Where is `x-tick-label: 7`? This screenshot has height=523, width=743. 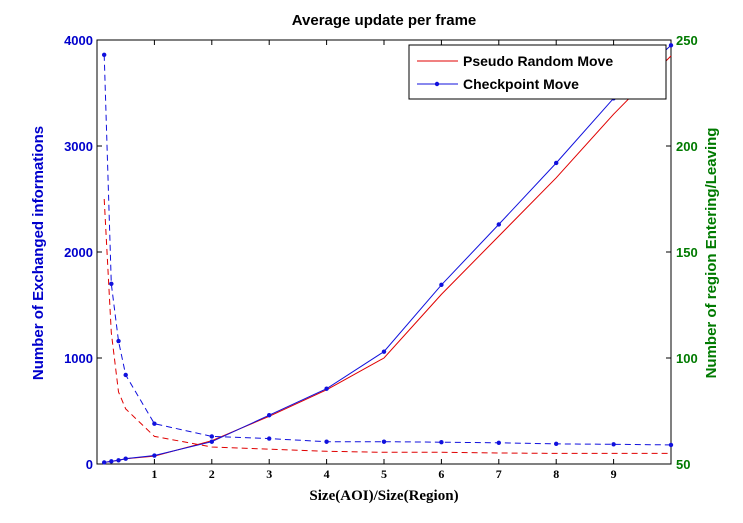 x-tick-label: 7 is located at coordinates (499, 474).